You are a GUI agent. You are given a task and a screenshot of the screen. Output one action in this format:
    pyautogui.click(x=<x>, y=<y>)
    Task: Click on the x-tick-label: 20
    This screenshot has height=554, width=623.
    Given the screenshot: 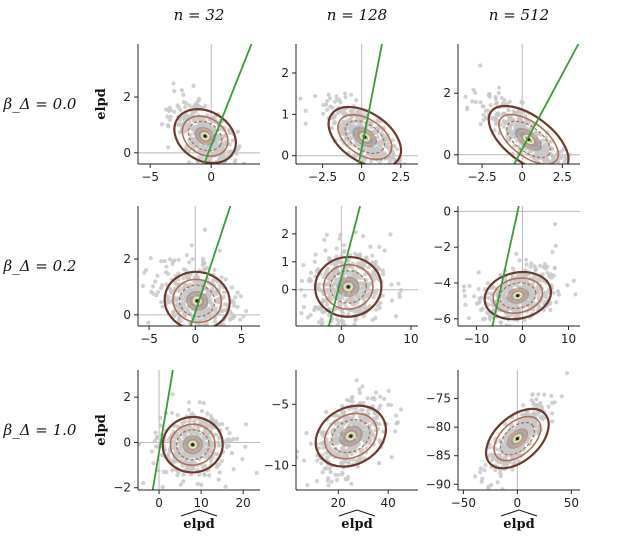 What is the action you would take?
    pyautogui.click(x=338, y=503)
    